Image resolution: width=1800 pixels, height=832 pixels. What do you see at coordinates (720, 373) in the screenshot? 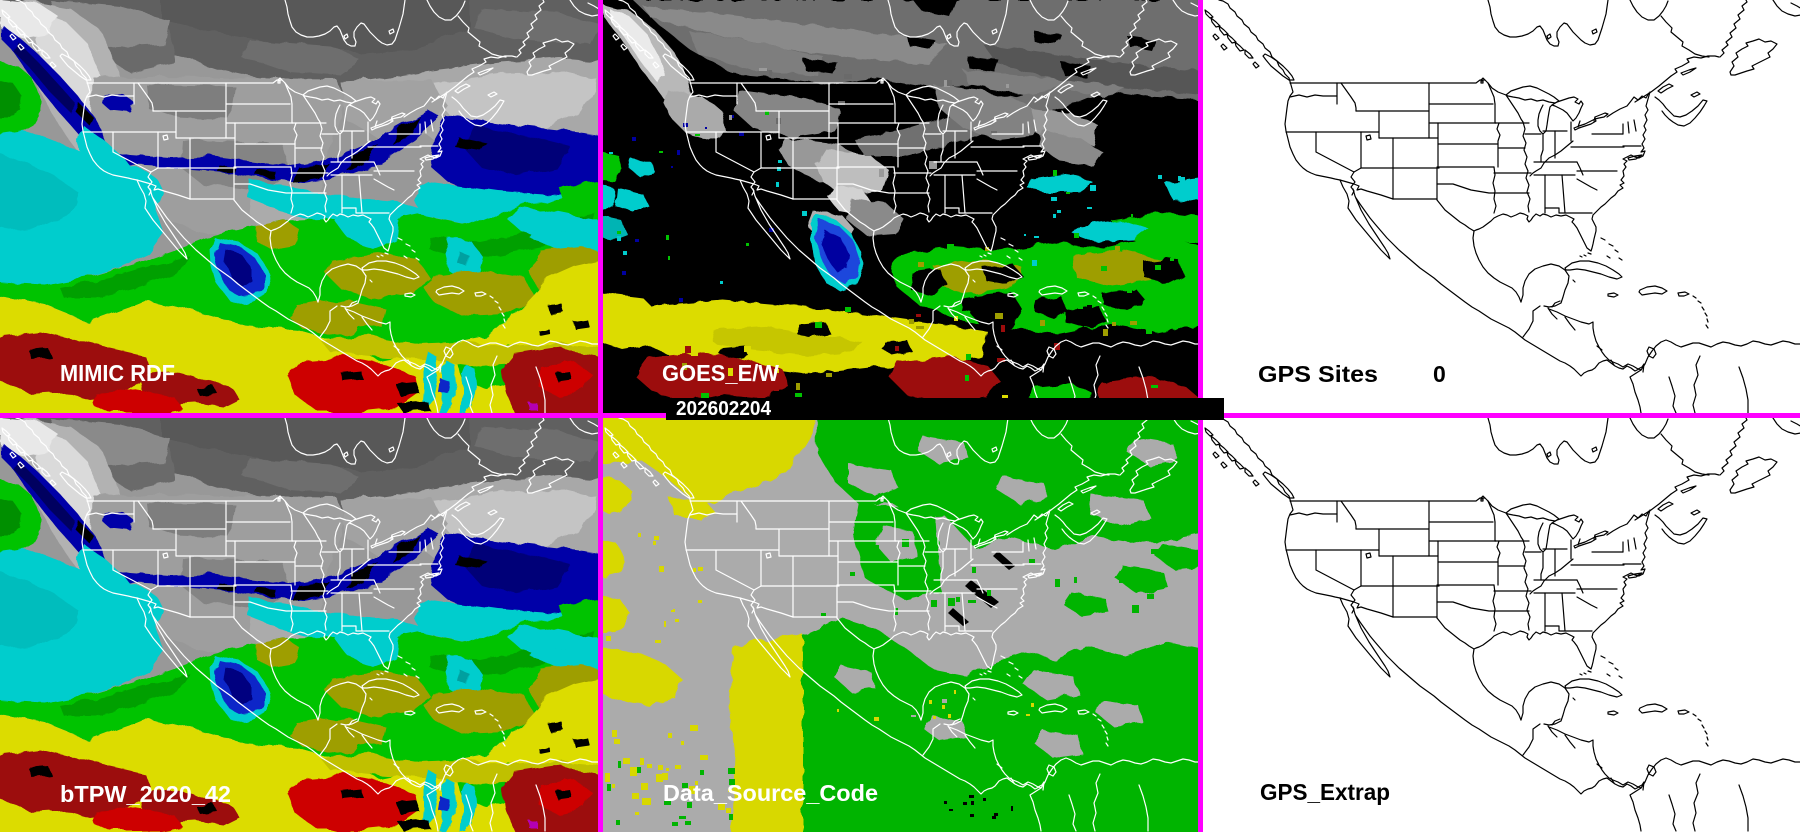
I see `svg-text: GOES_E/W` at bounding box center [720, 373].